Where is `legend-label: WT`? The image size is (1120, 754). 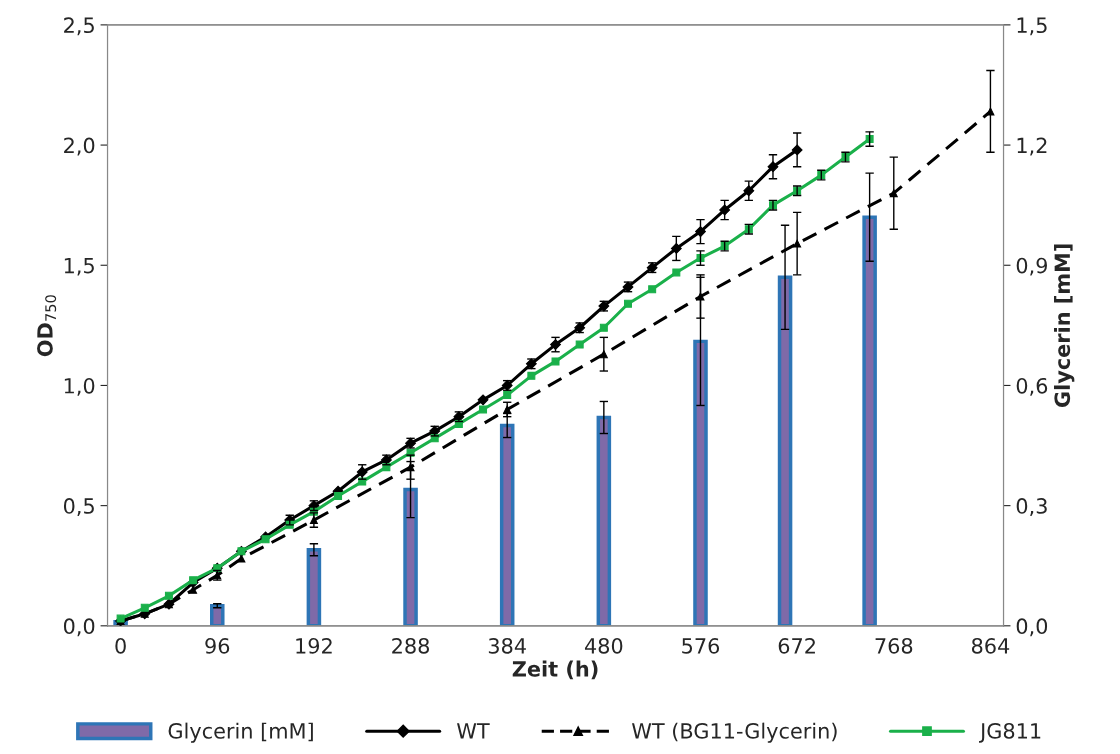 legend-label: WT is located at coordinates (473, 731).